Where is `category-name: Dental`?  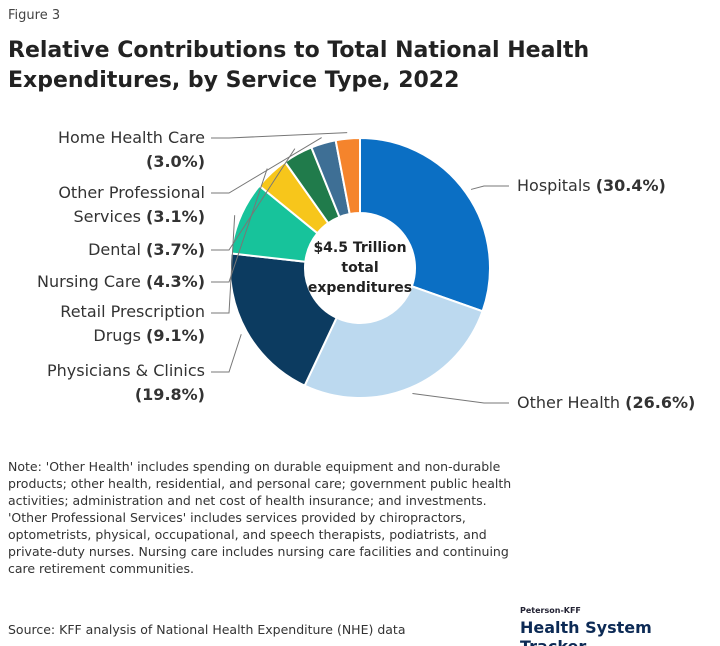 category-name: Dental is located at coordinates (114, 249).